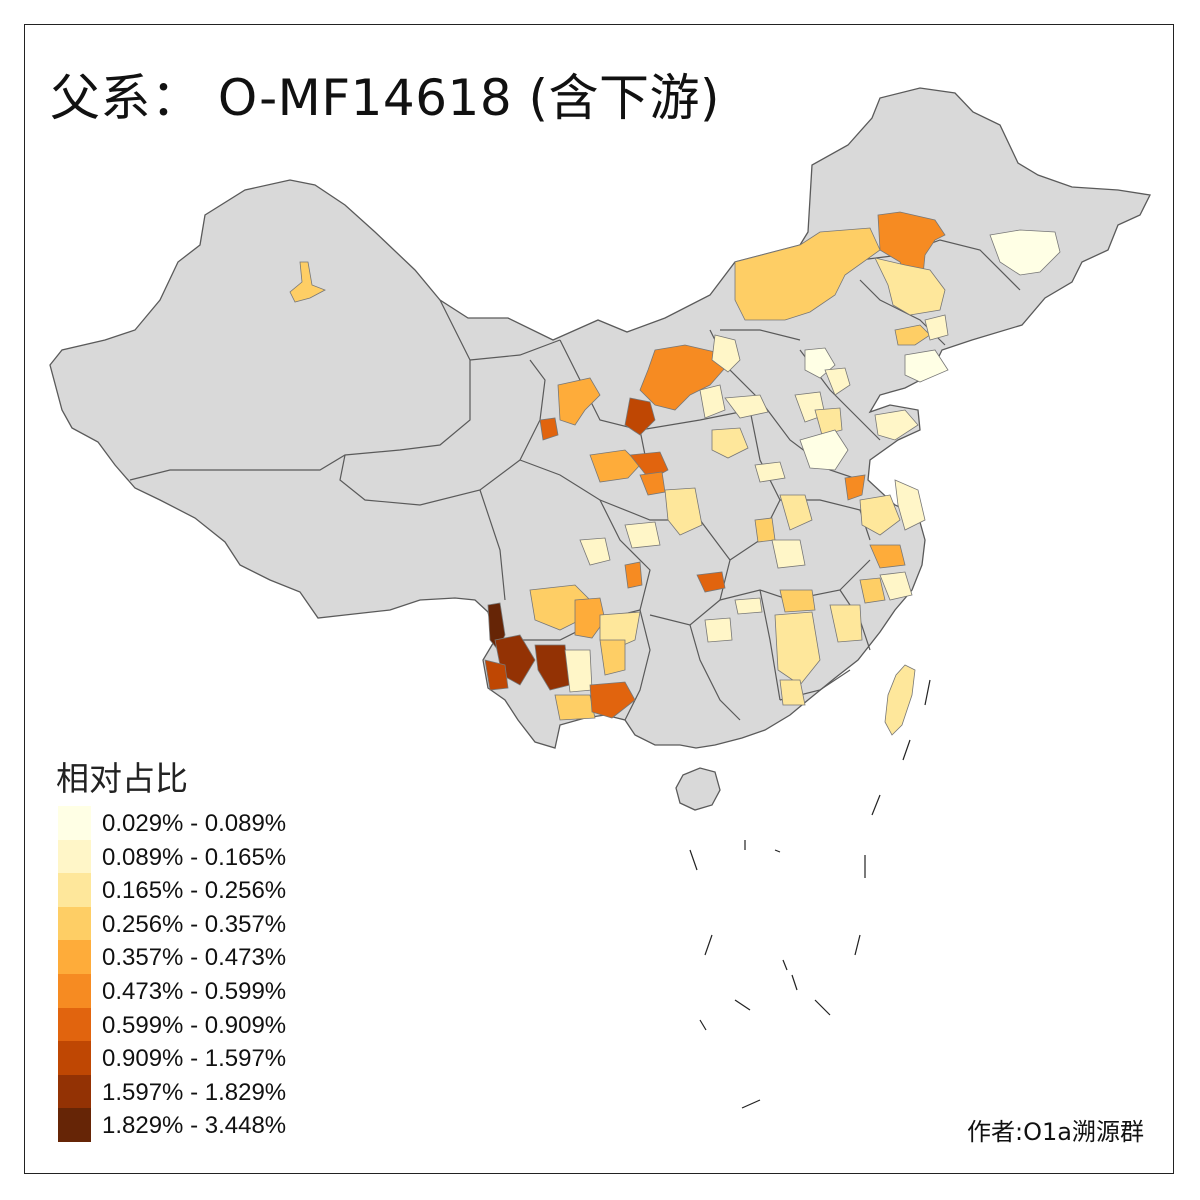 This screenshot has width=1200, height=1200. I want to click on hainan-island, so click(698, 789).